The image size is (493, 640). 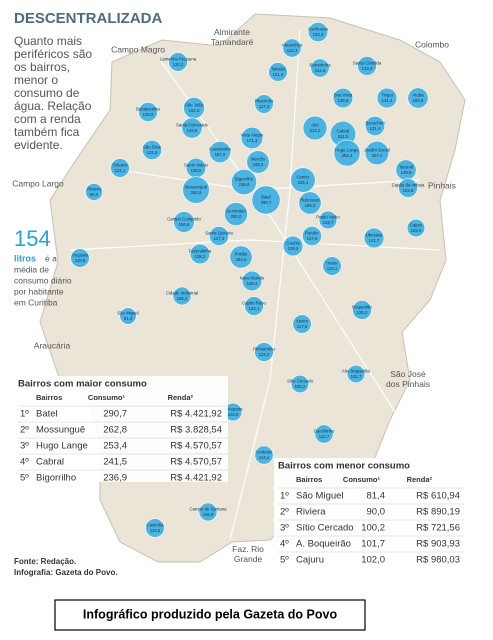 What do you see at coordinates (53, 54) in the screenshot?
I see `description-line: periféricos são` at bounding box center [53, 54].